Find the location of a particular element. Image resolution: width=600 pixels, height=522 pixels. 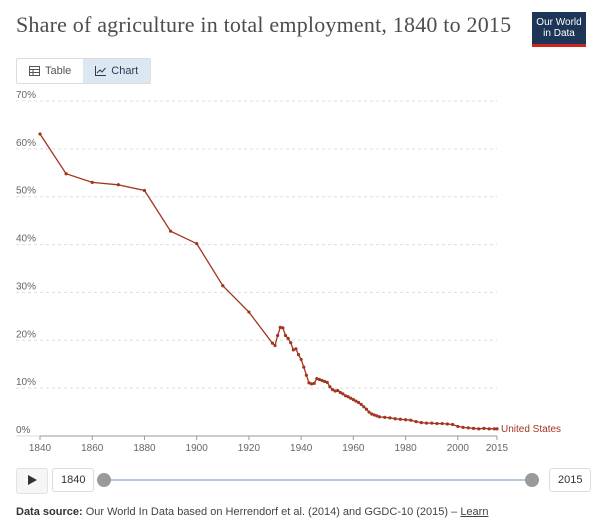

x-tick-label: 1980 is located at coordinates (405, 448).